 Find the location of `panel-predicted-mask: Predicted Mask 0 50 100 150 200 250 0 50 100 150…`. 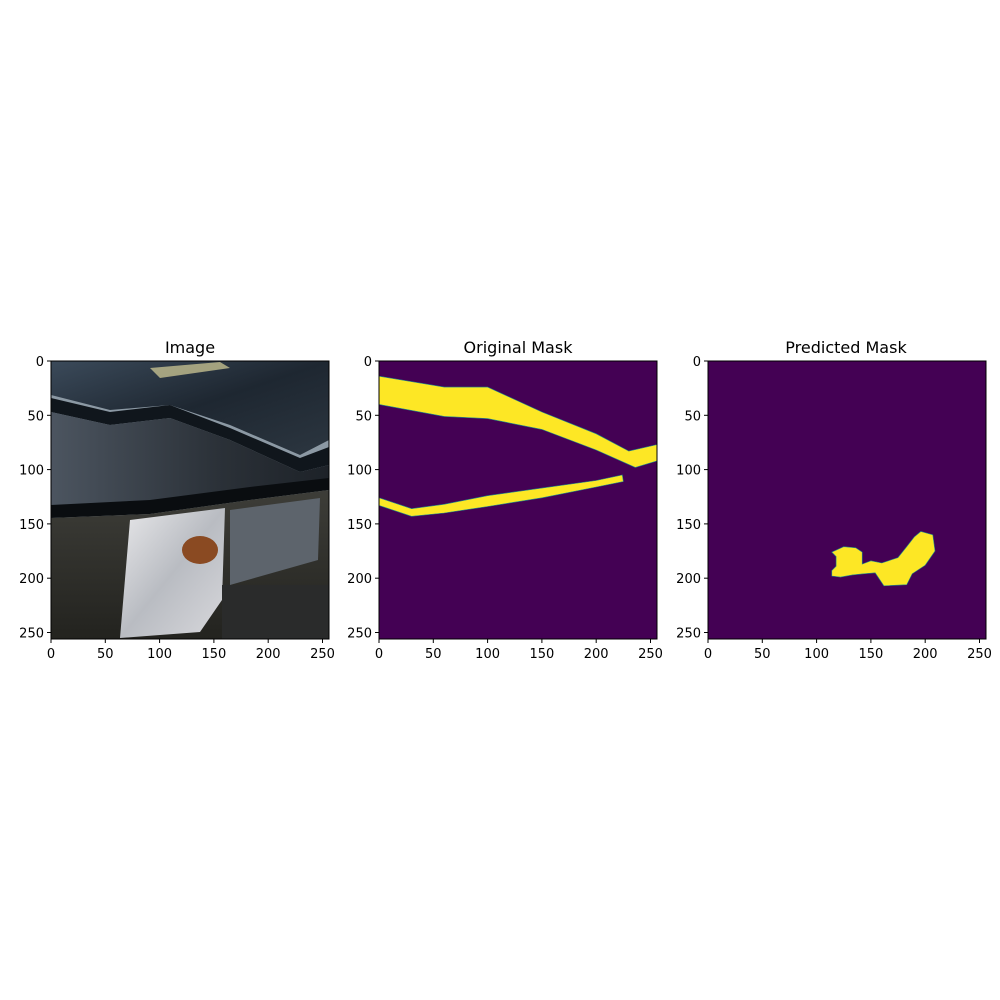

panel-predicted-mask: Predicted Mask 0 50 100 150 200 250 0 50 100 150… is located at coordinates (834, 500).